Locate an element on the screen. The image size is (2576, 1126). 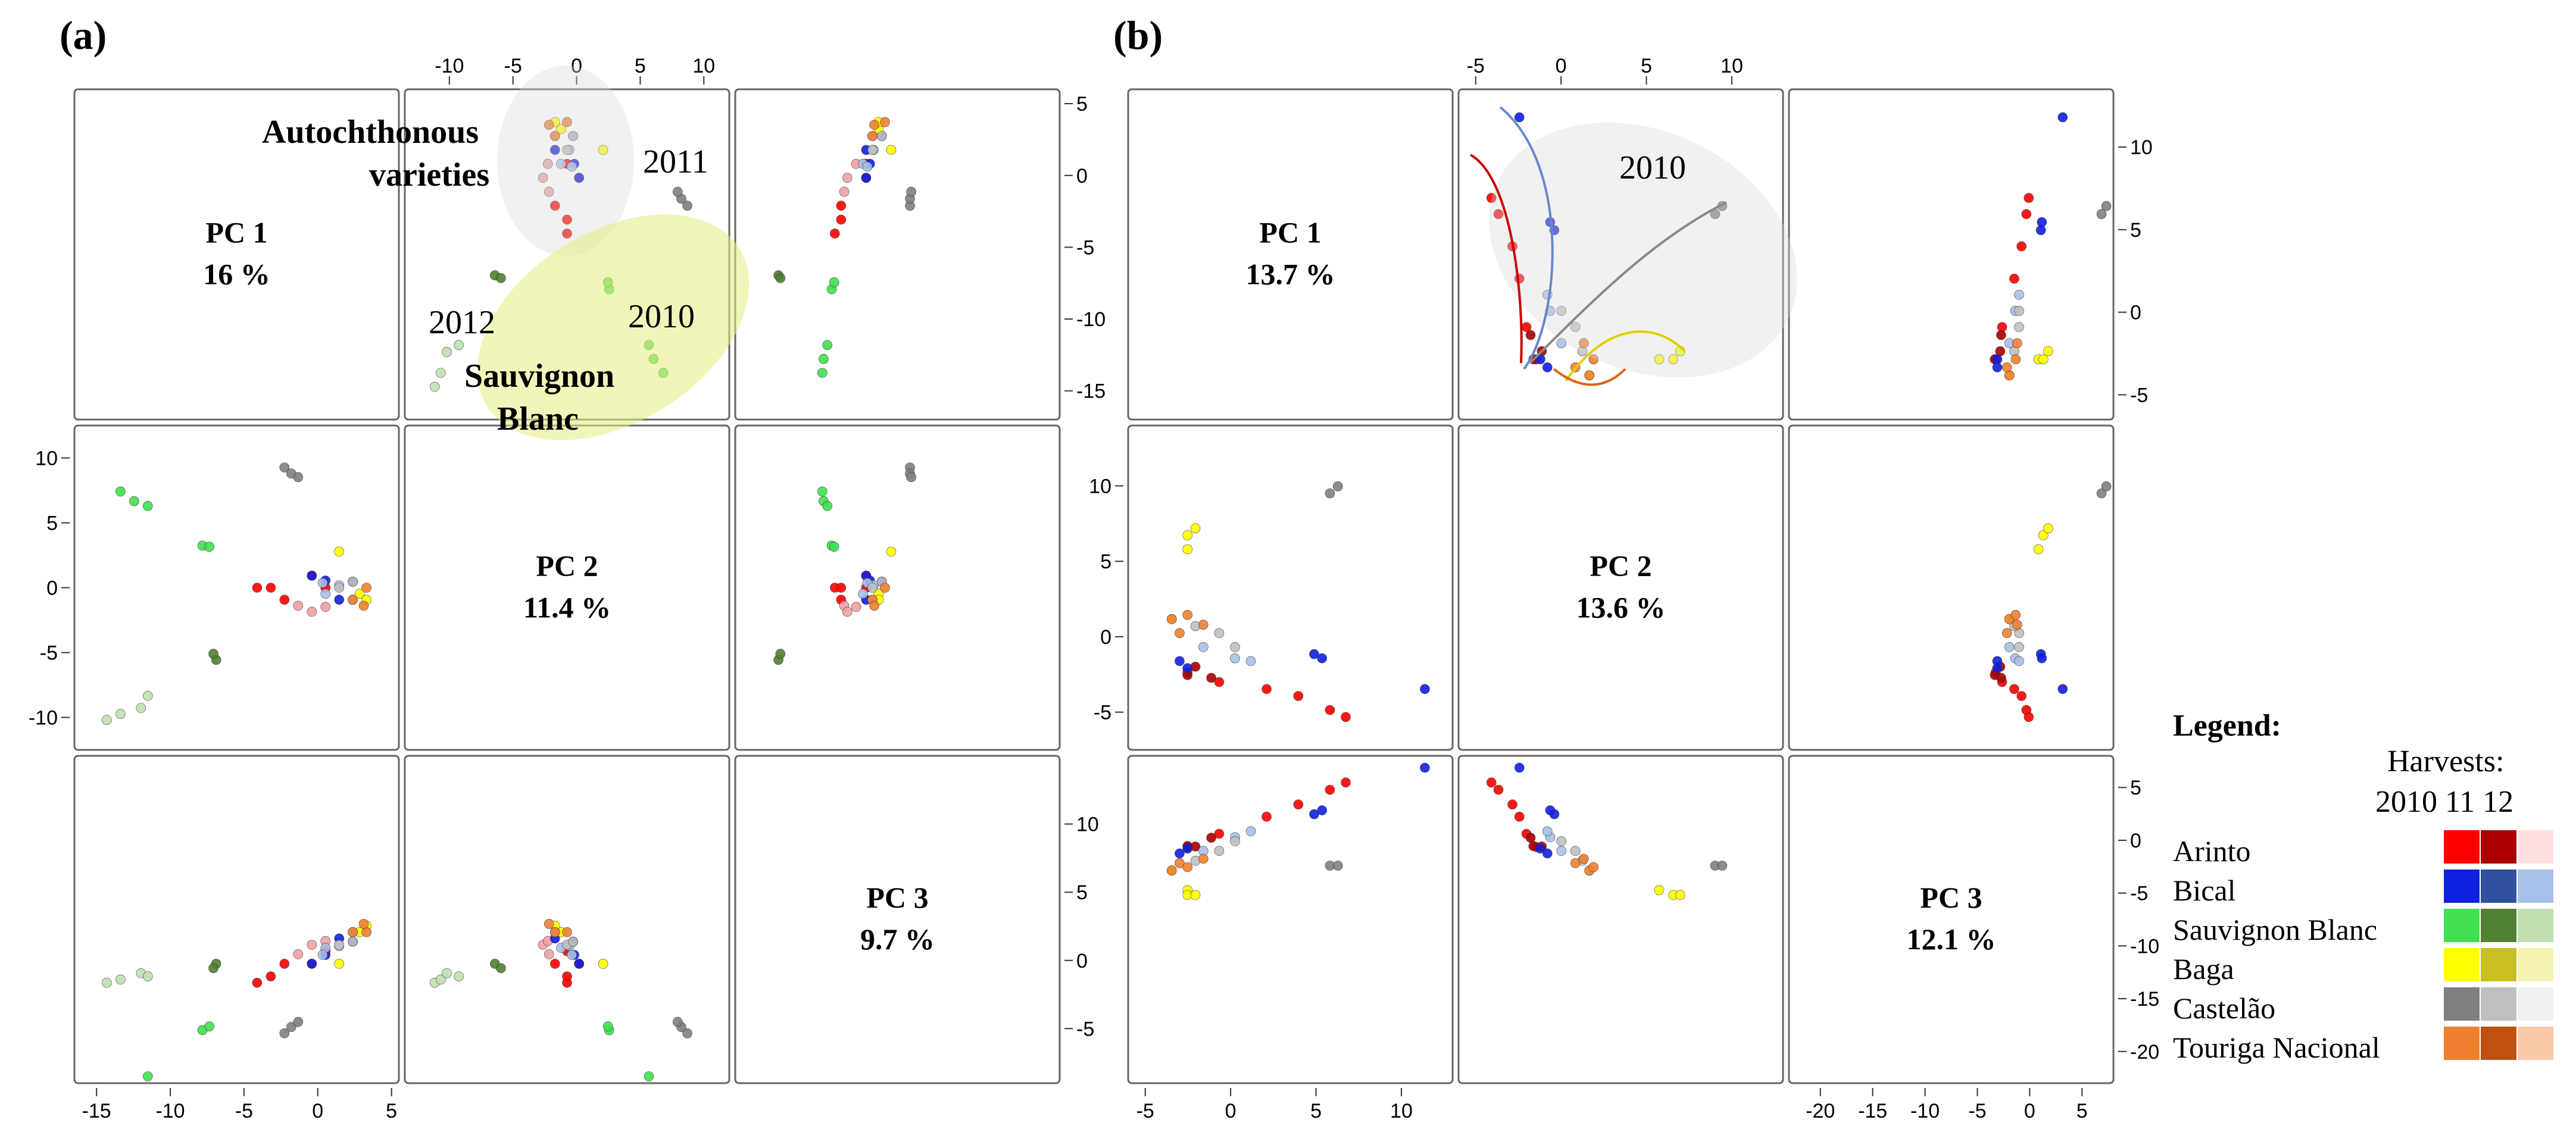
diagonal-label: PC 2 is located at coordinates (567, 566).